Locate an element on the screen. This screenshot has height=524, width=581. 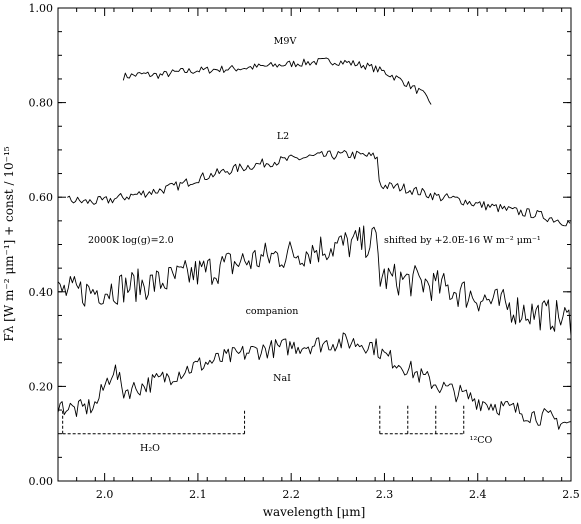
y-tick-label: 0.00 is located at coordinates (41, 481).